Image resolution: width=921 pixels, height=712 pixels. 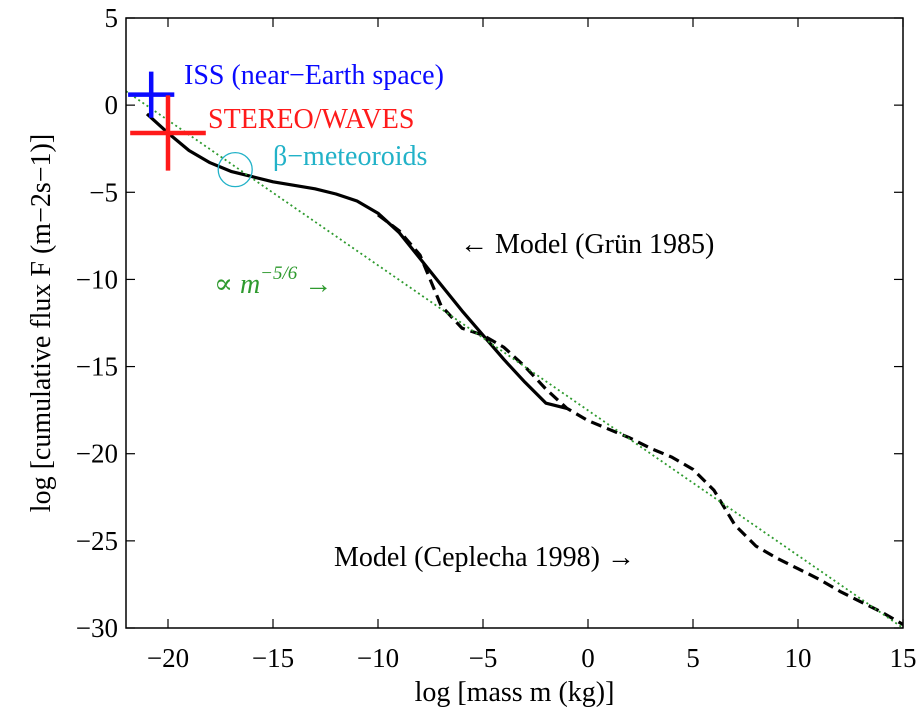 What do you see at coordinates (350, 156) in the screenshot?
I see `beta-annotation: β−meteoroids` at bounding box center [350, 156].